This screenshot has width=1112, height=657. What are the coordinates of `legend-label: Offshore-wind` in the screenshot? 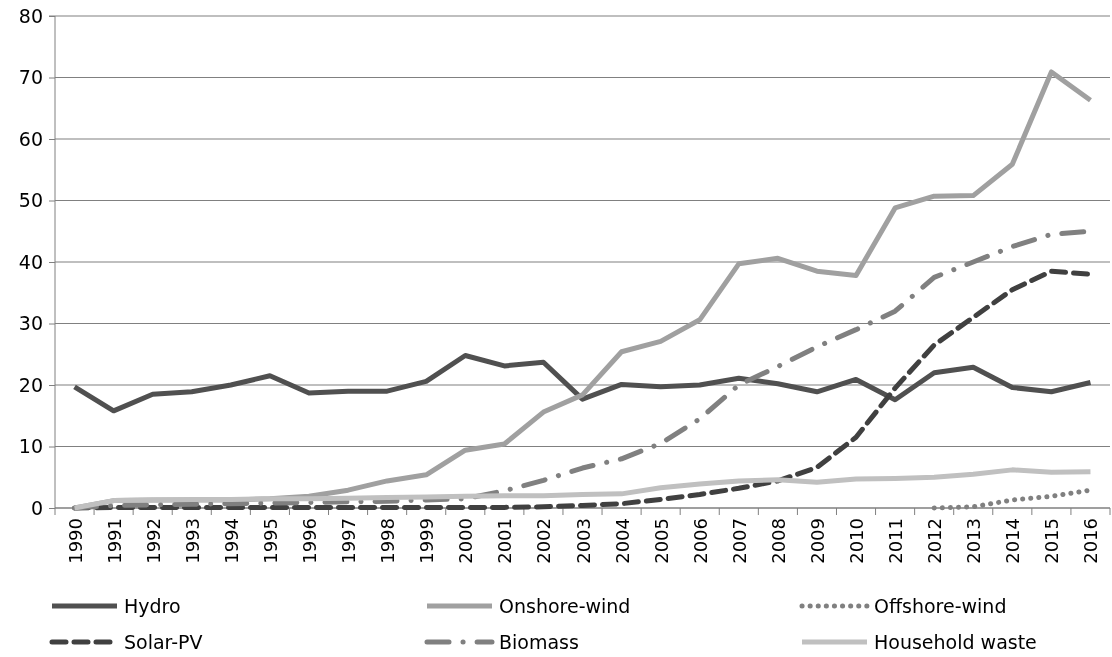 It's located at (940, 606).